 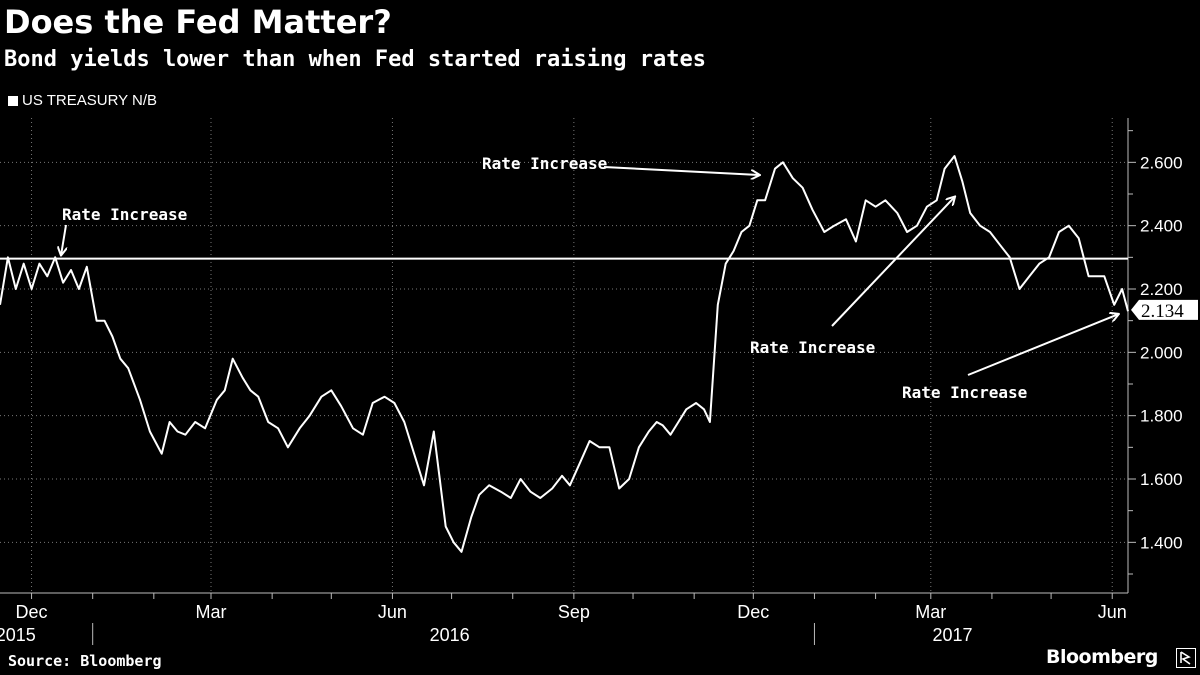 I want to click on y-tick-label: 1.600, so click(x=1161, y=479).